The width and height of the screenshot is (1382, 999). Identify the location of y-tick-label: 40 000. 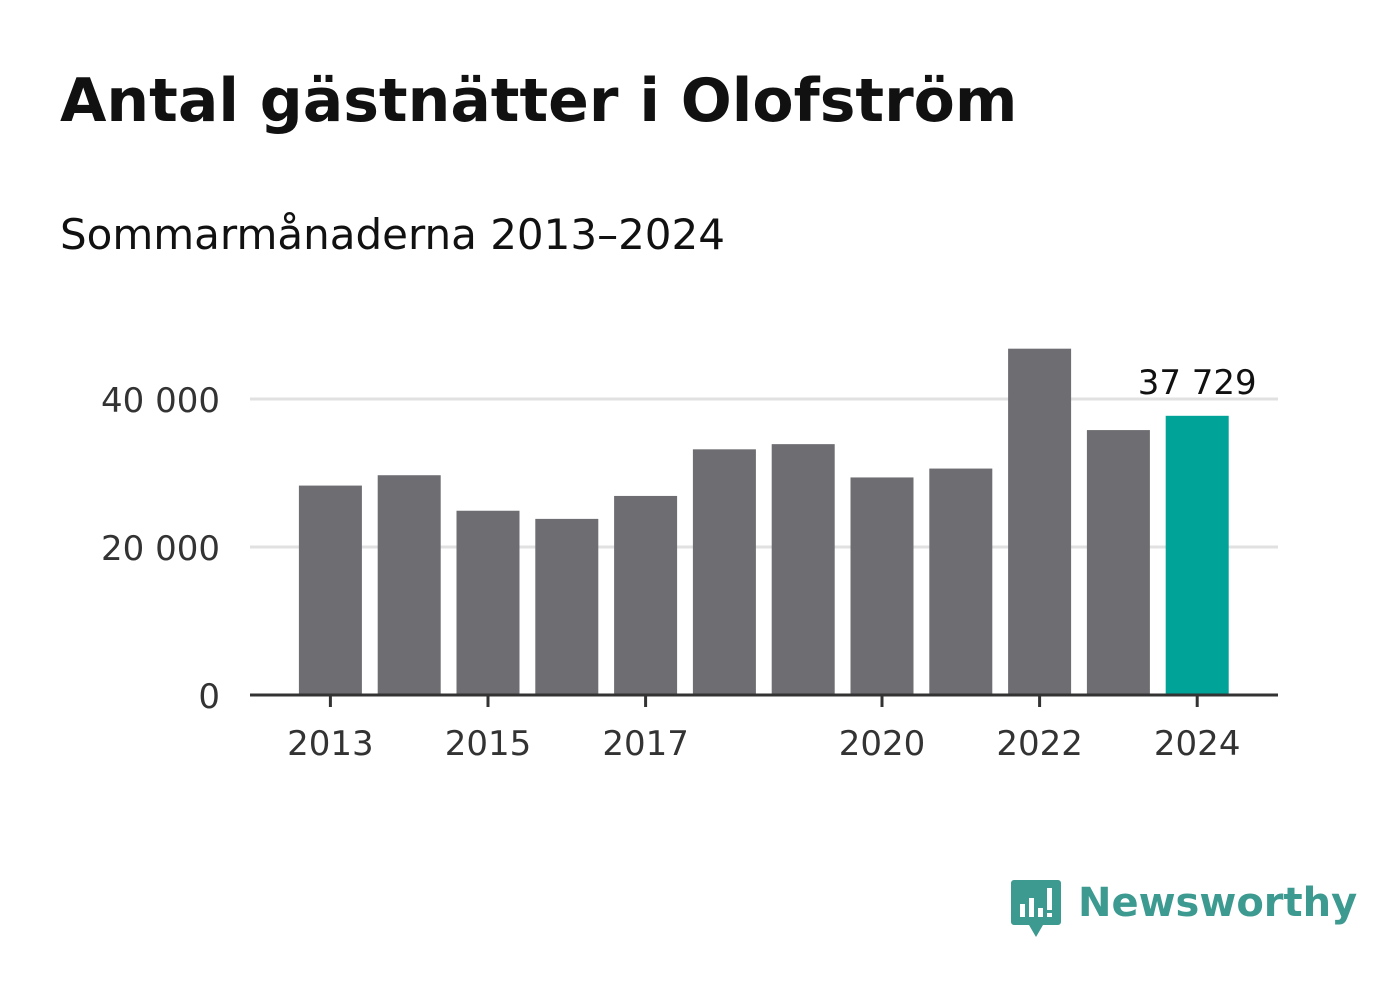
(160, 401).